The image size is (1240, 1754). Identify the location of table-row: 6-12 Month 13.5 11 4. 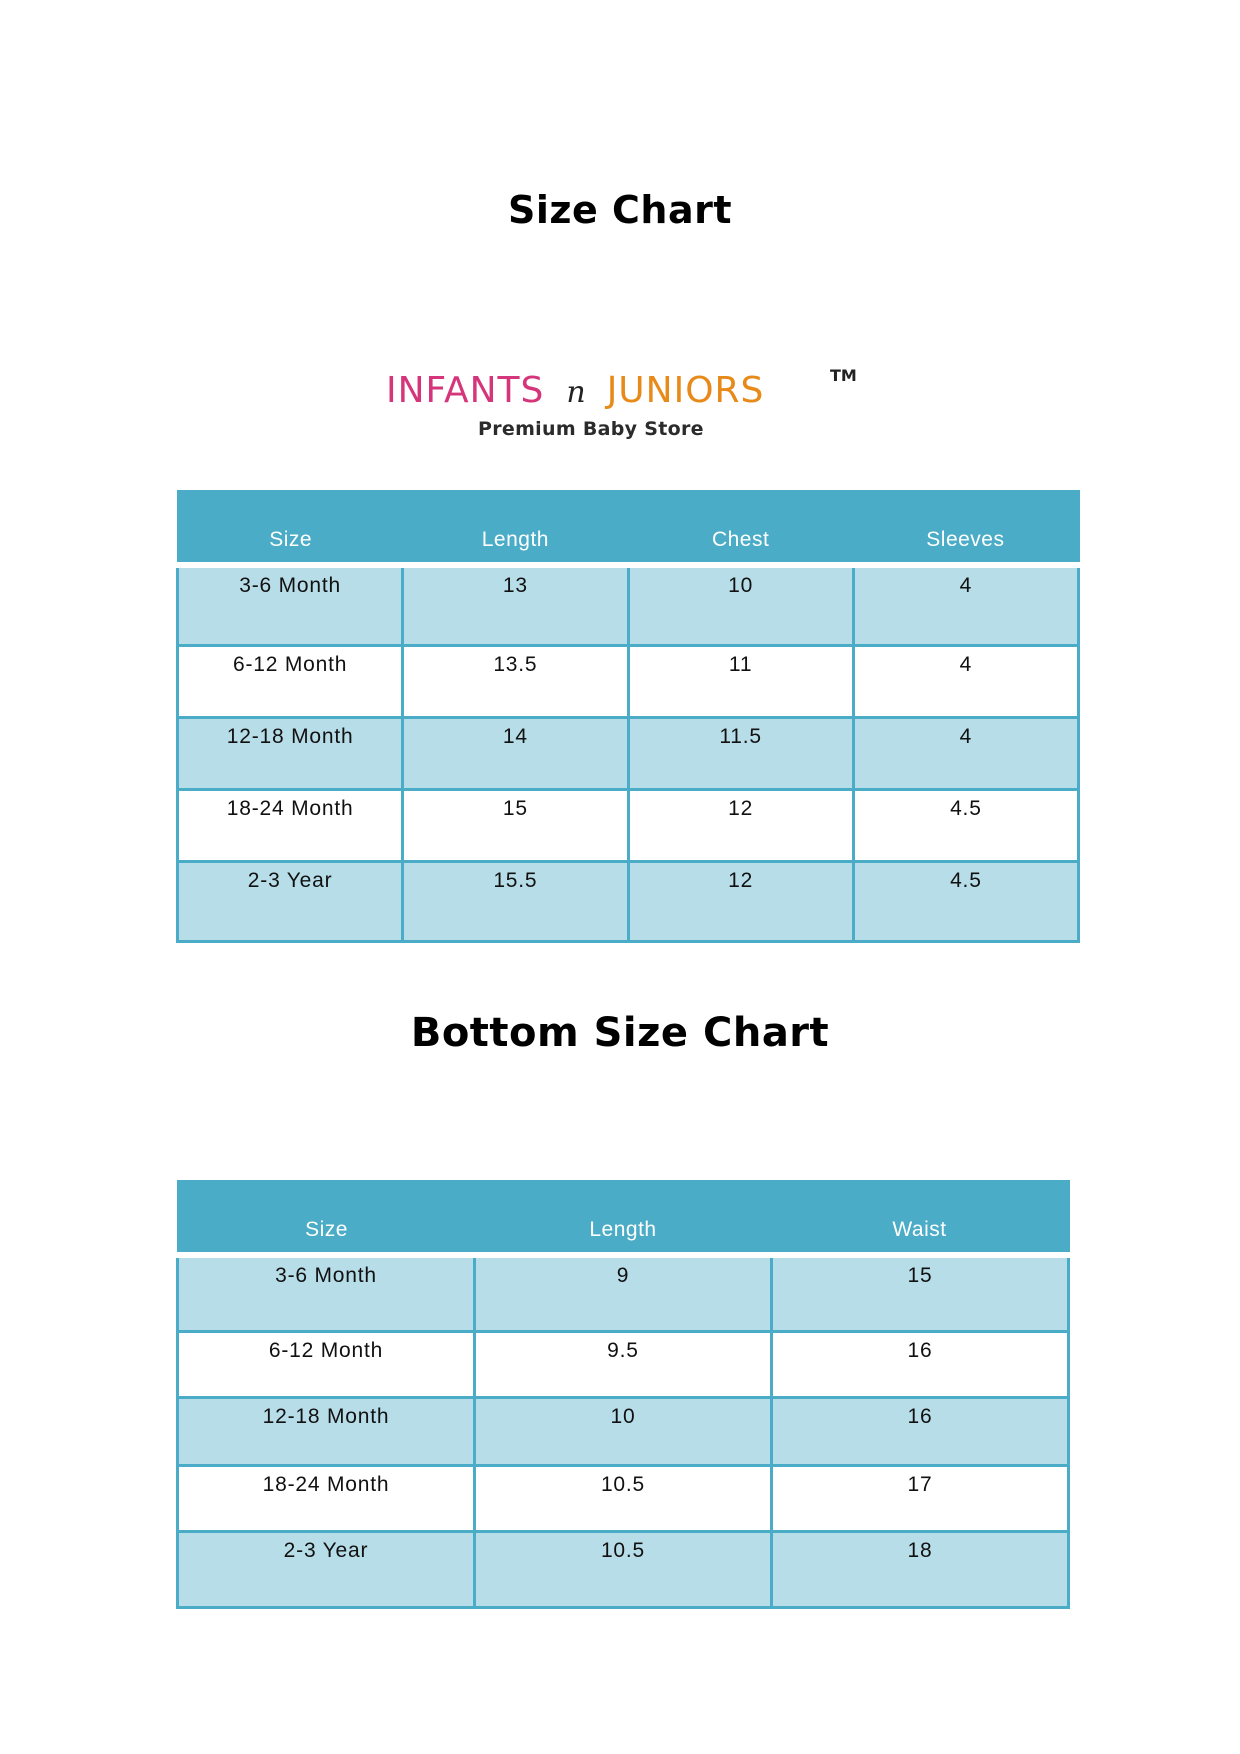
(628, 682).